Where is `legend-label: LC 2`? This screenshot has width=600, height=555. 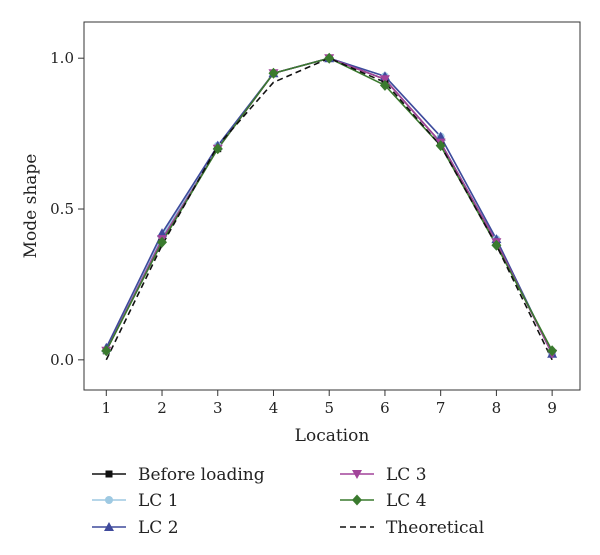 legend-label: LC 2 is located at coordinates (158, 528).